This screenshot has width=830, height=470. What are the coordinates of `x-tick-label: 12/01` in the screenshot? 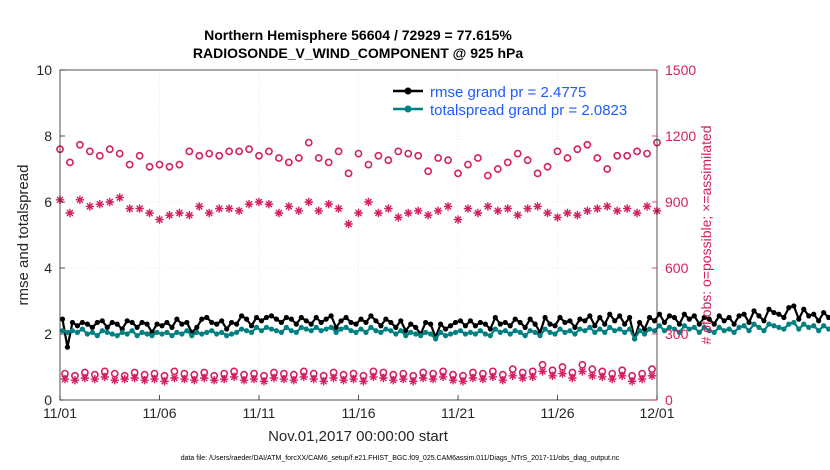 It's located at (656, 413).